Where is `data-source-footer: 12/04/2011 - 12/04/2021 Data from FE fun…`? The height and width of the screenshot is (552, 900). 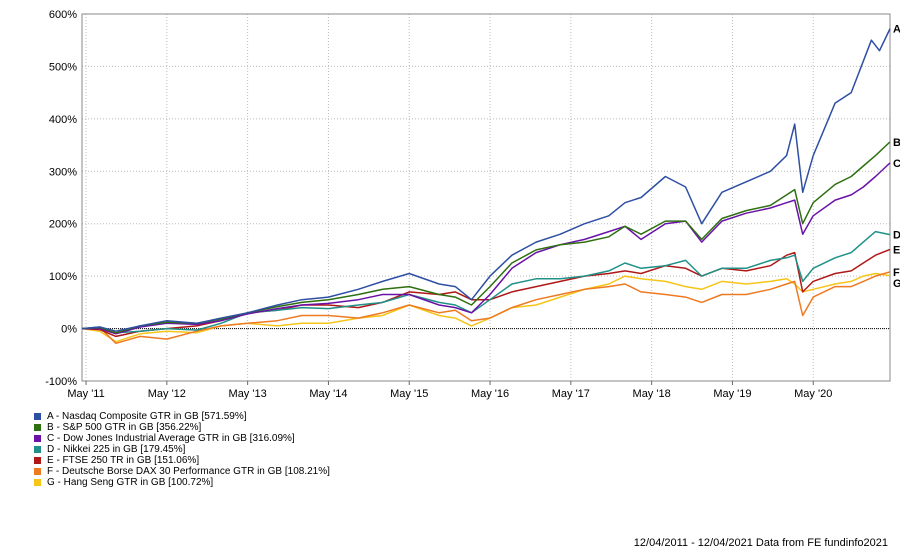 data-source-footer: 12/04/2011 - 12/04/2021 Data from FE fun… is located at coordinates (760, 543).